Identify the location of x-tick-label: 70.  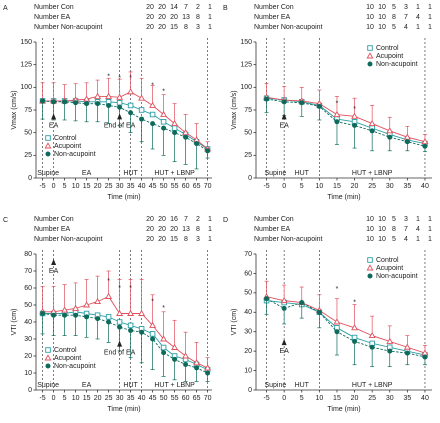
(208, 186).